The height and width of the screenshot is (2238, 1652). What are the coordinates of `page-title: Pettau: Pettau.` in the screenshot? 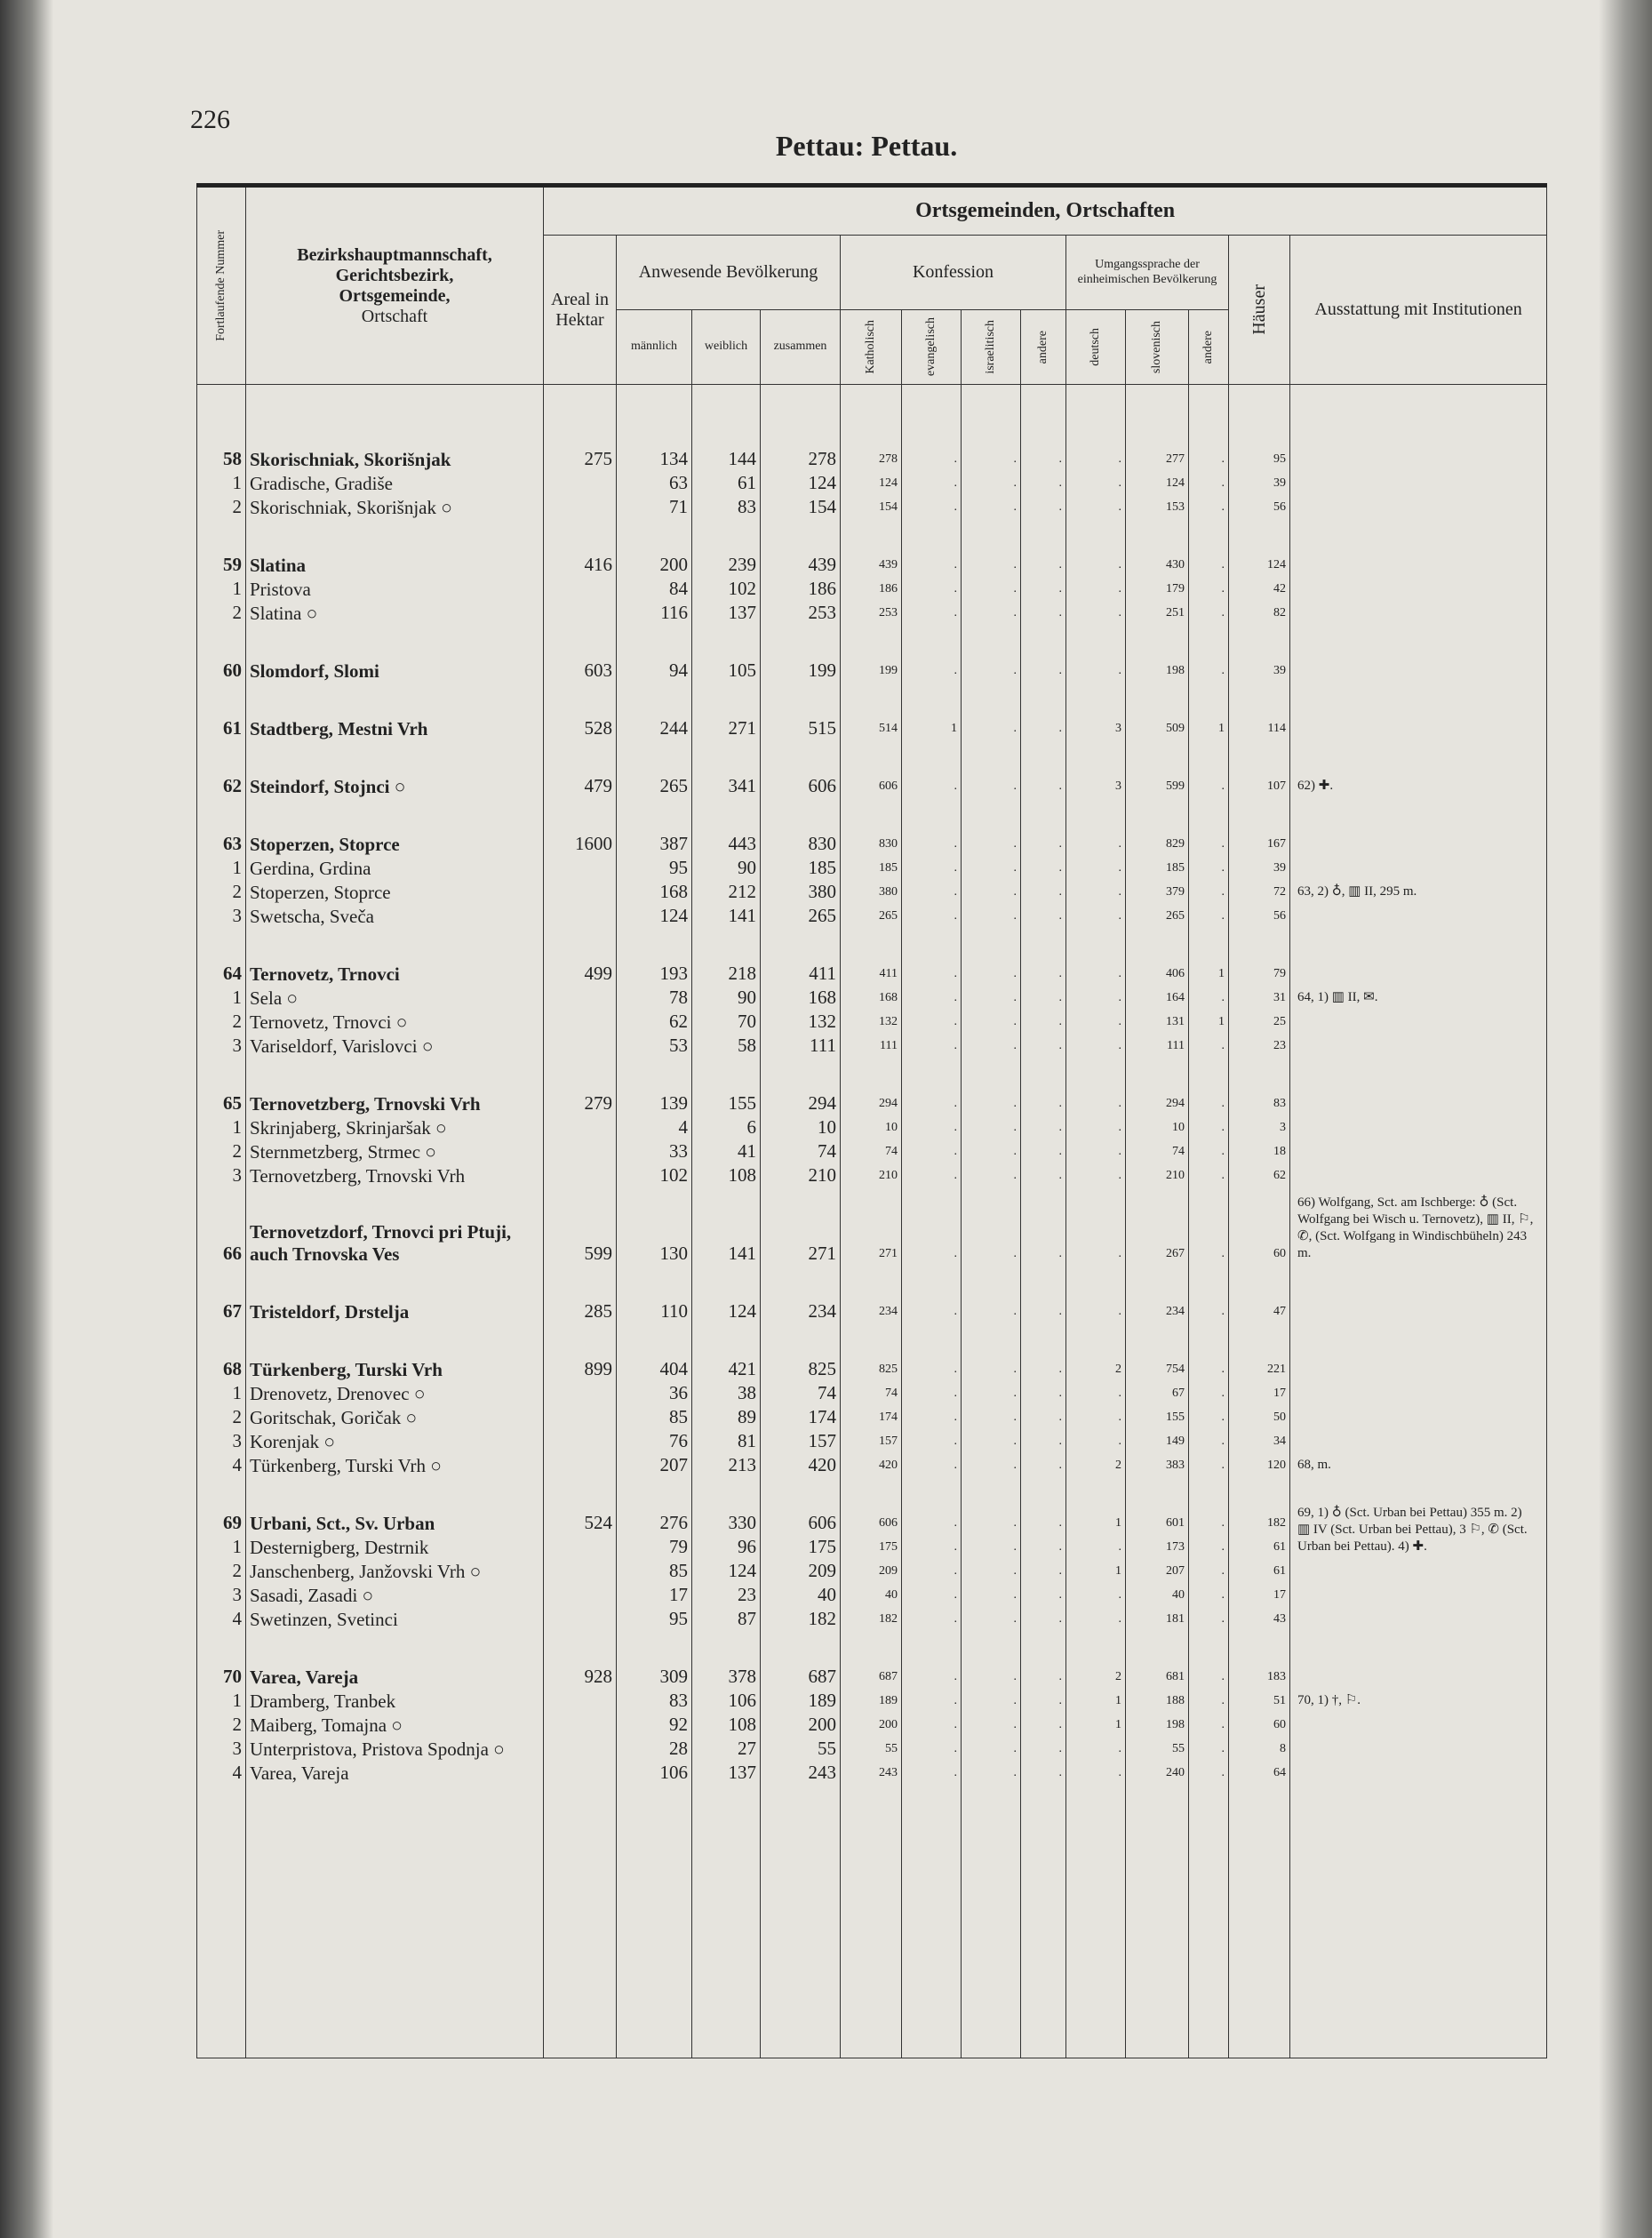 It's located at (866, 146).